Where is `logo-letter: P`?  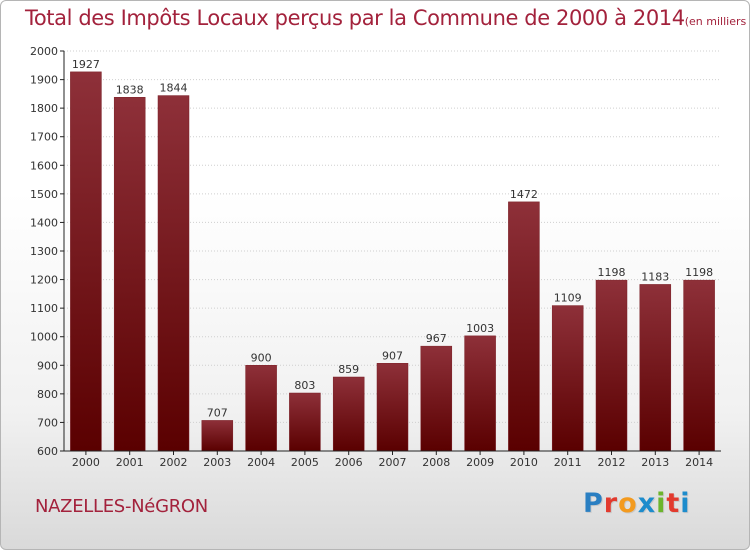
logo-letter: P is located at coordinates (593, 503).